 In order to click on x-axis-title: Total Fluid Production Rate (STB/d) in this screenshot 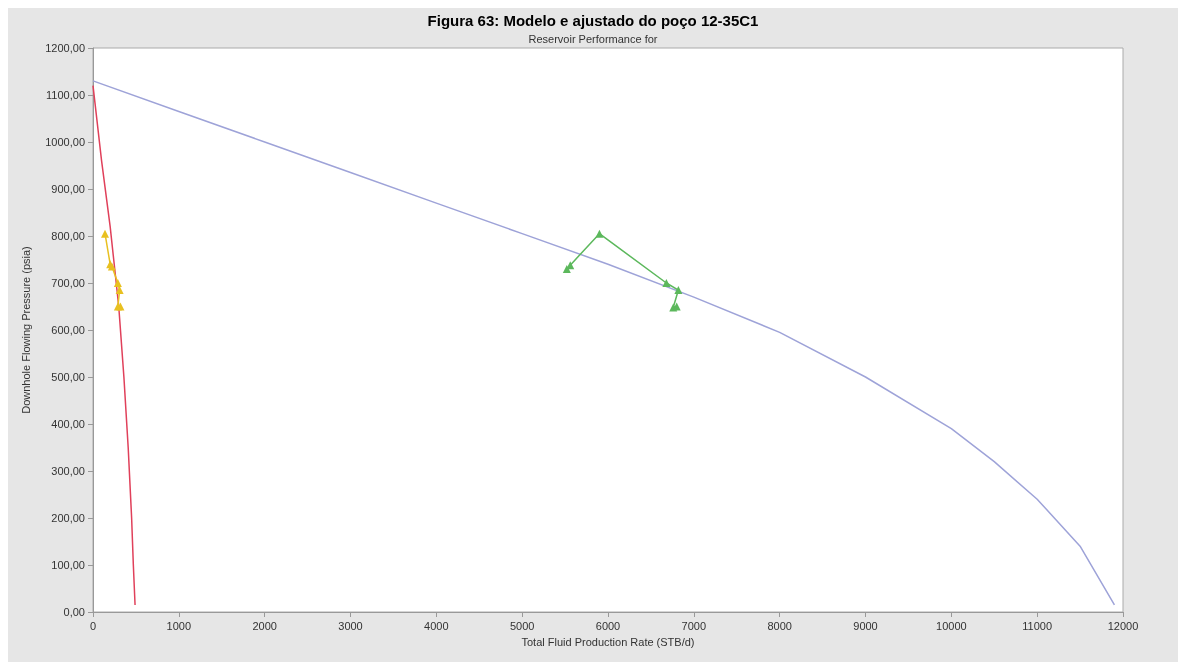, I will do `click(608, 641)`.